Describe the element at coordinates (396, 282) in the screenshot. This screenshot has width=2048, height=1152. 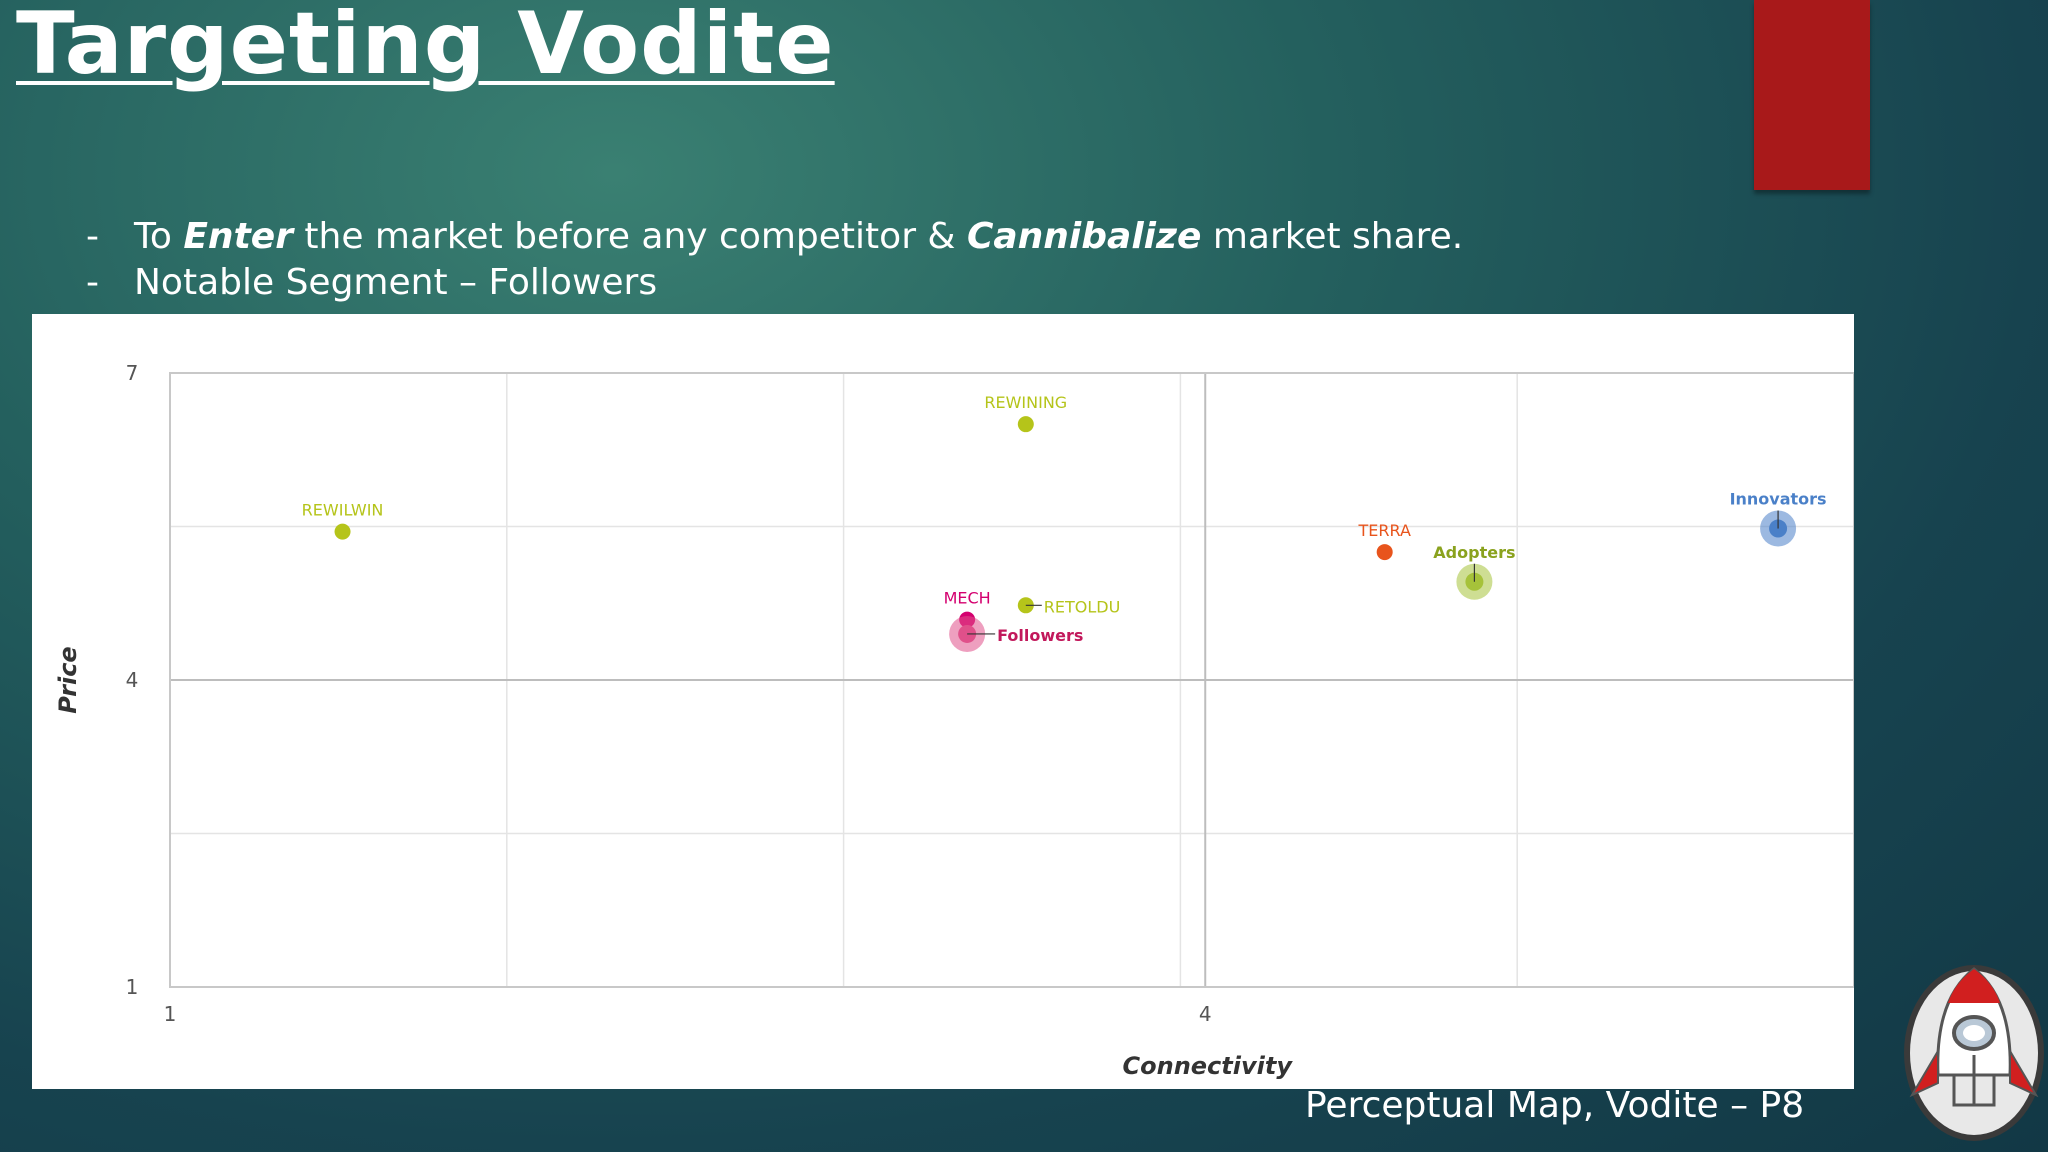
I see `bullet-text: Notable Segment – Followers` at that location.